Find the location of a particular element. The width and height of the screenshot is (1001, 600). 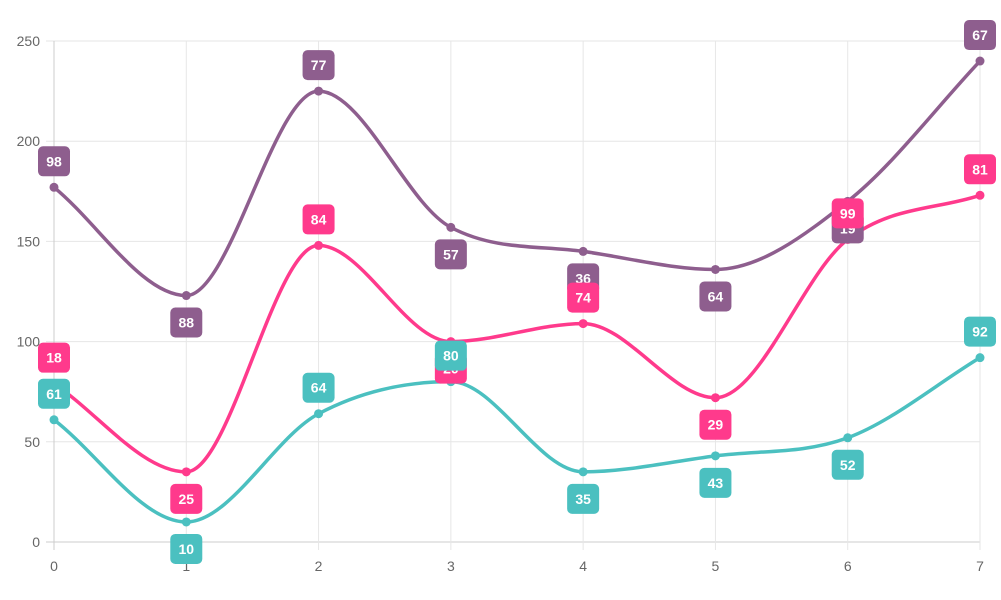

y-tick-label: 0 is located at coordinates (36, 542).